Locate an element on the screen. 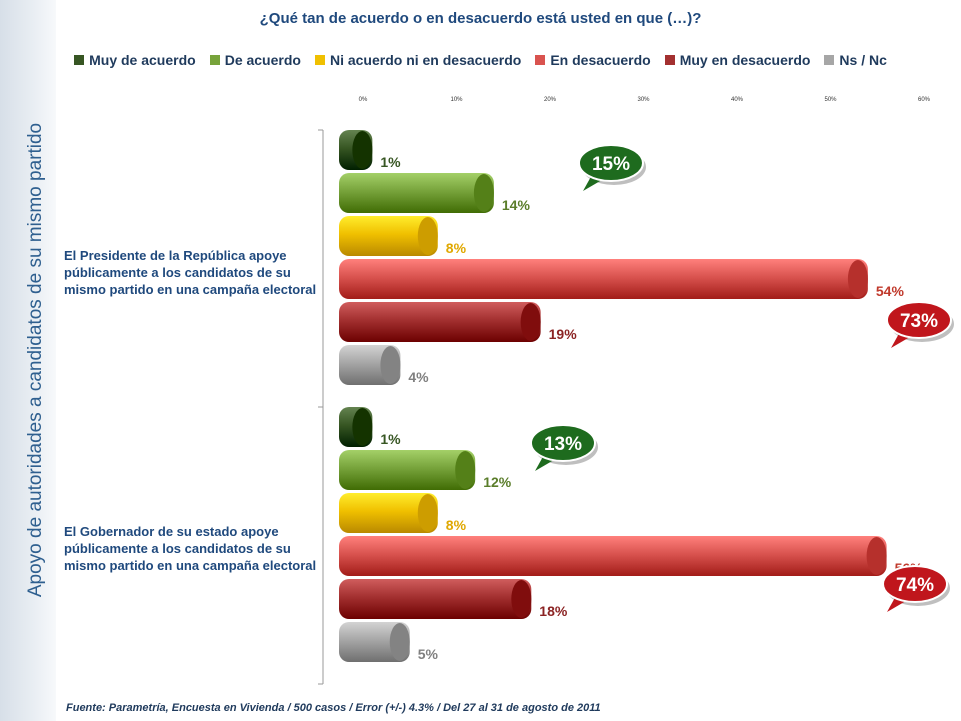 This screenshot has width=961, height=721. callout-label: 15% is located at coordinates (611, 164).